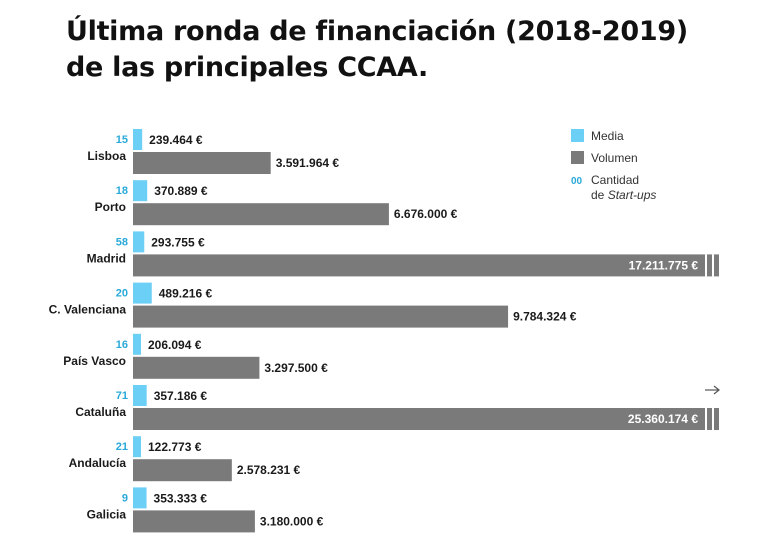  I want to click on legend-volumen-swatch, so click(577, 157).